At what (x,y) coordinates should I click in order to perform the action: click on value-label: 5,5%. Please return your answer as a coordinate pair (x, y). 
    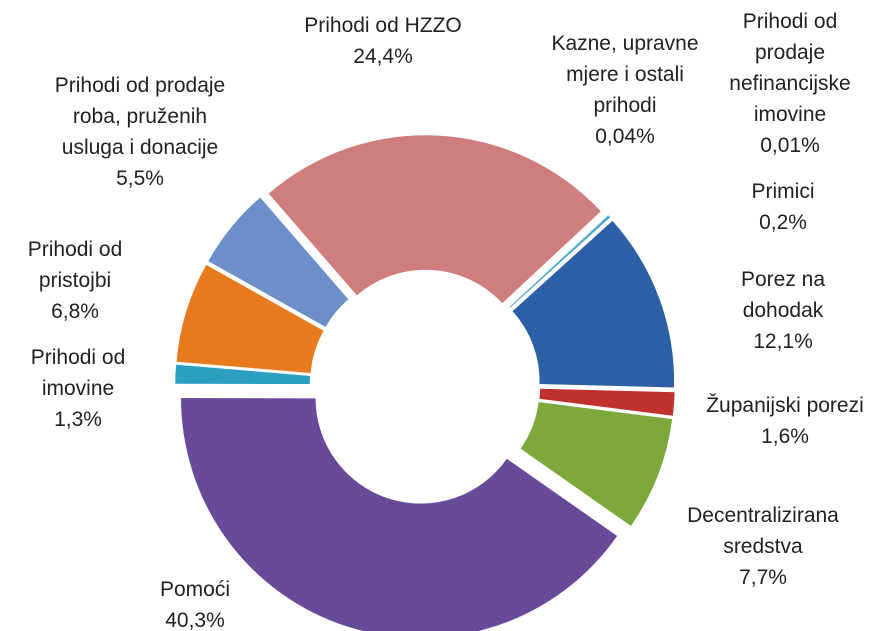
    Looking at the image, I should click on (140, 178).